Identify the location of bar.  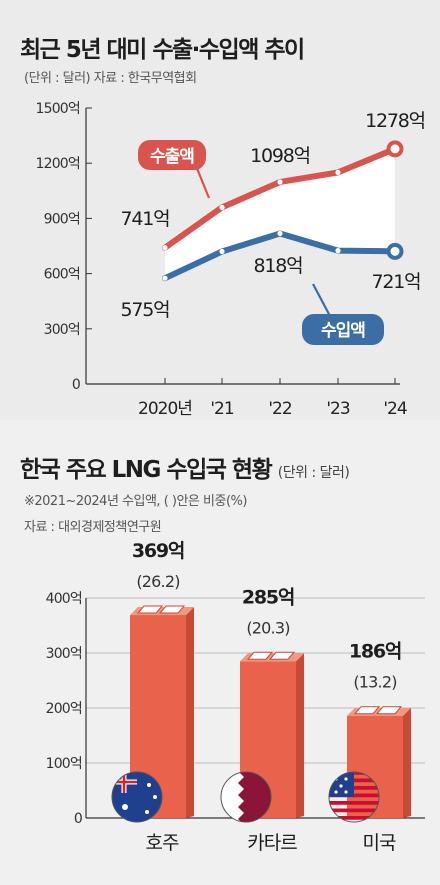
(375, 766).